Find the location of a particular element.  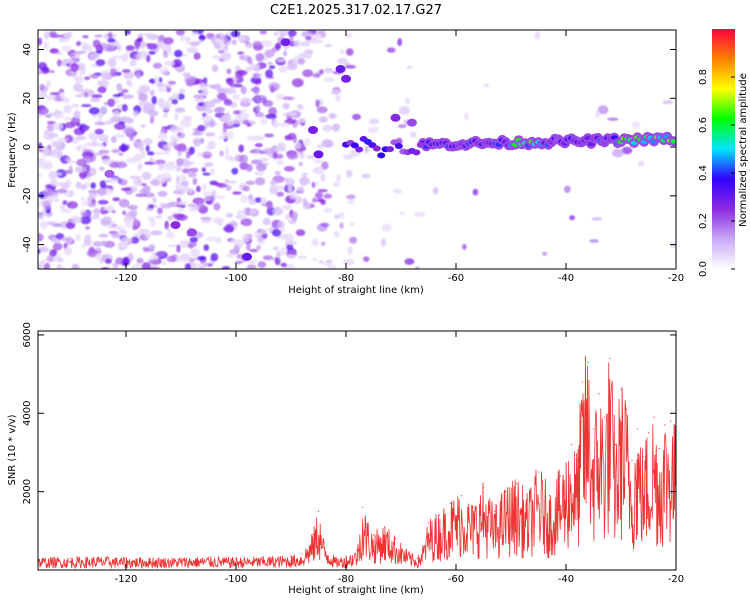

colorbar-bar is located at coordinates (723, 149).